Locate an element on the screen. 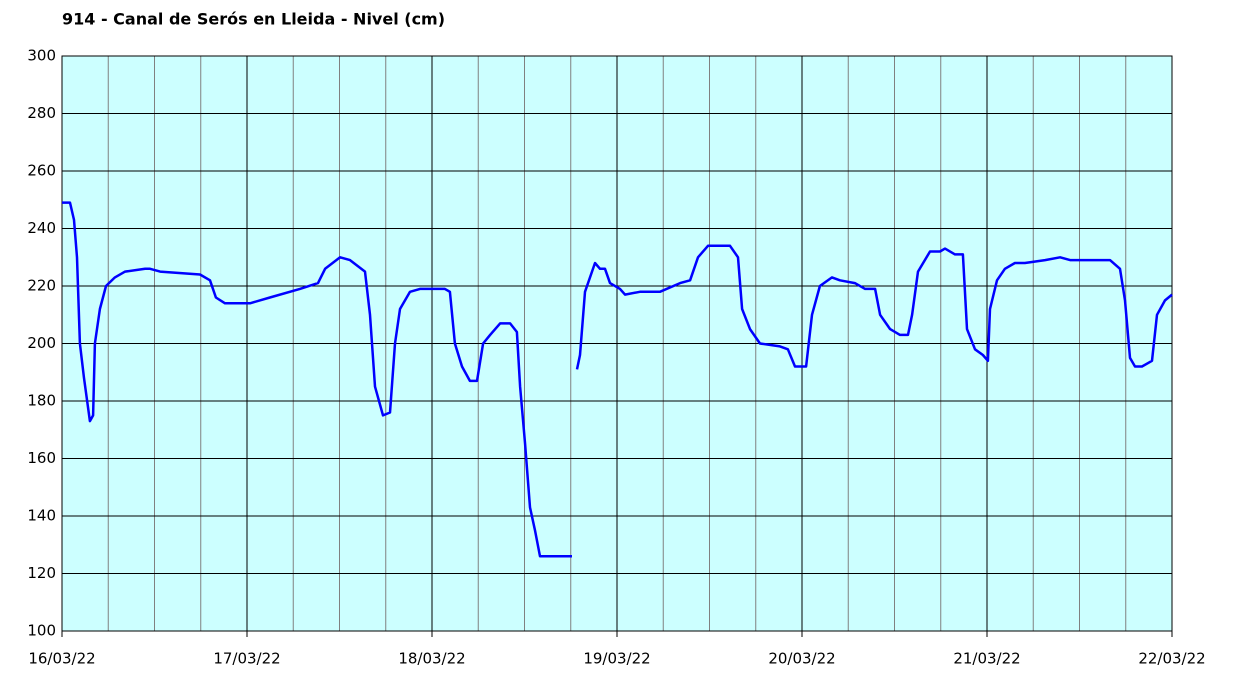 The image size is (1233, 677). x-tick-label: 21/03/22 is located at coordinates (986, 659).